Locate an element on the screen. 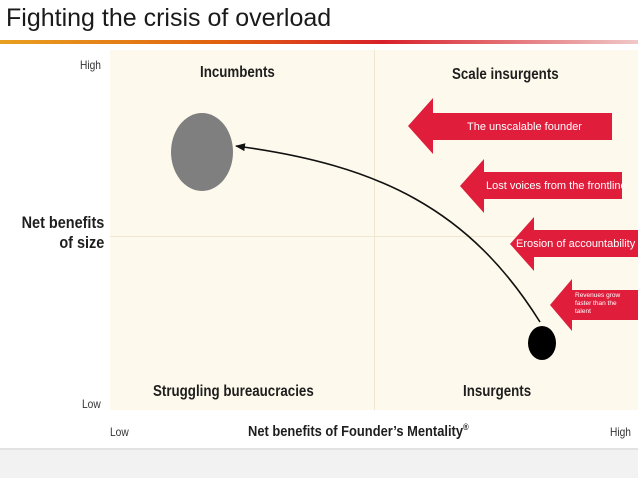 The height and width of the screenshot is (478, 638). insurgent-dot is located at coordinates (542, 343).